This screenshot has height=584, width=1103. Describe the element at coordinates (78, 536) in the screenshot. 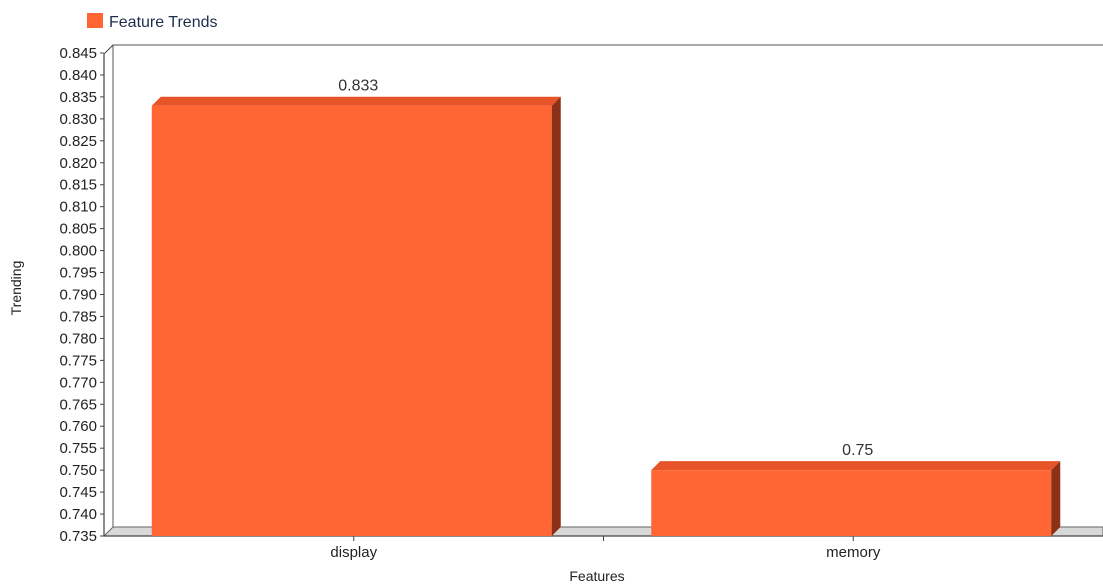

I see `y-tick-label: 0.735` at that location.